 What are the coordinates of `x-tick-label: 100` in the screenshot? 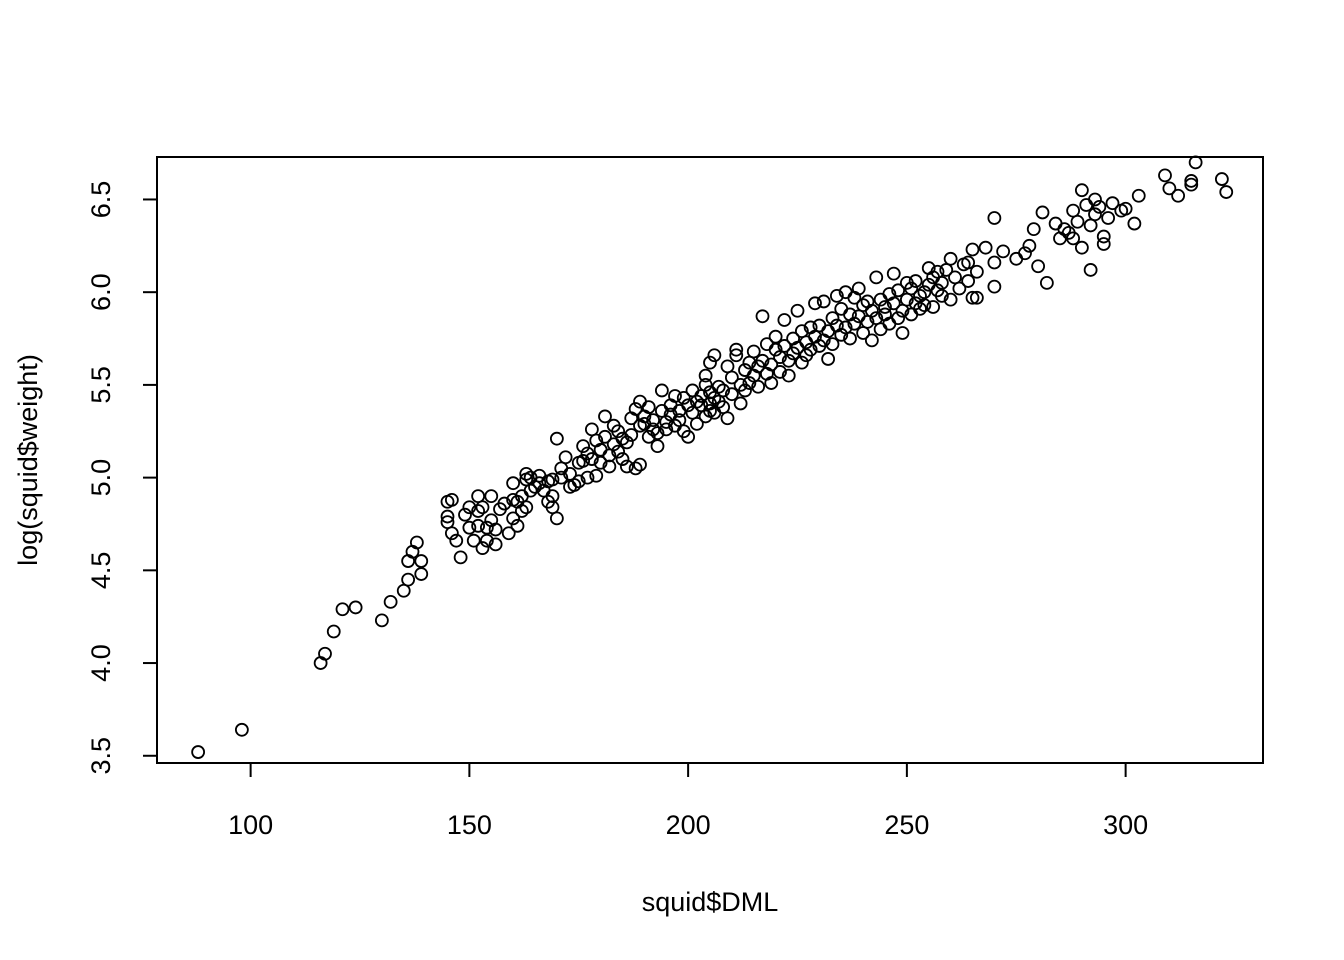 It's located at (250, 825).